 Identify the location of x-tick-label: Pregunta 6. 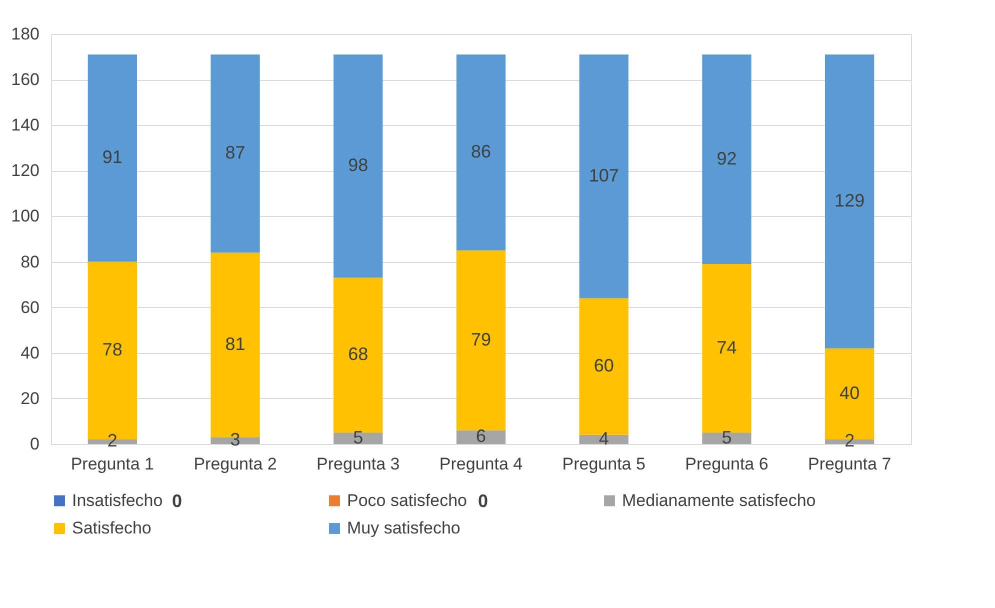
(726, 464).